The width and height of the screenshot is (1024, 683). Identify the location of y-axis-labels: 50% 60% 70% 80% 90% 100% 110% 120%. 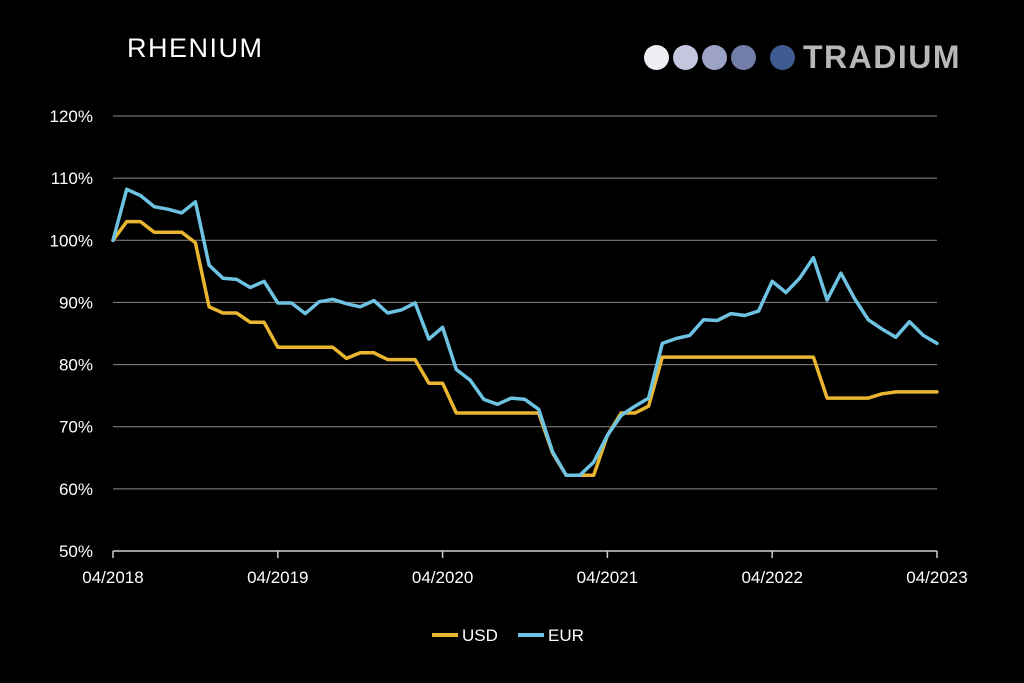
(71, 334).